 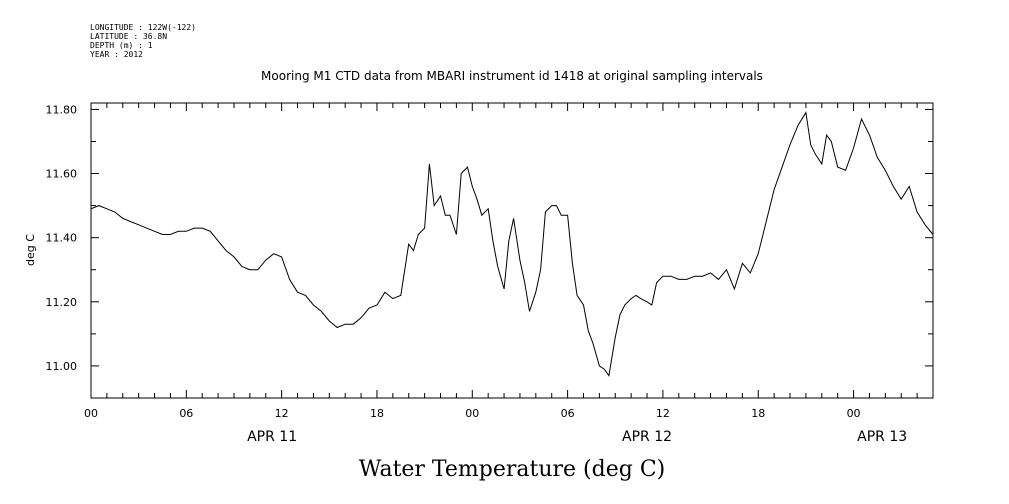 I want to click on date-label: APR 11, so click(x=272, y=437).